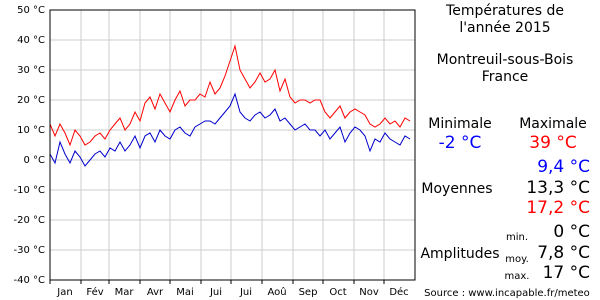 The width and height of the screenshot is (600, 300). I want to click on mean-avg: 13,3 °C, so click(558, 188).